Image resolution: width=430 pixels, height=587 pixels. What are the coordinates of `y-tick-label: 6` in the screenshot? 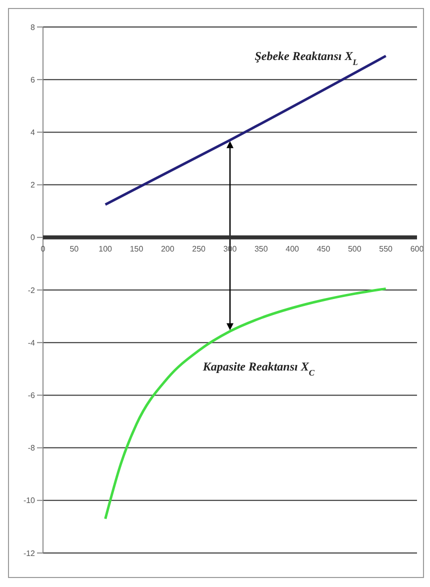 It's located at (33, 79).